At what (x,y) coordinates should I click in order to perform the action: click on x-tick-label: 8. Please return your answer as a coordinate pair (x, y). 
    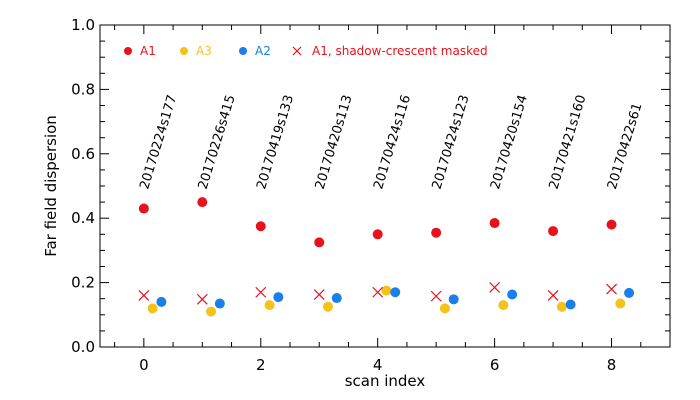
    Looking at the image, I should click on (612, 365).